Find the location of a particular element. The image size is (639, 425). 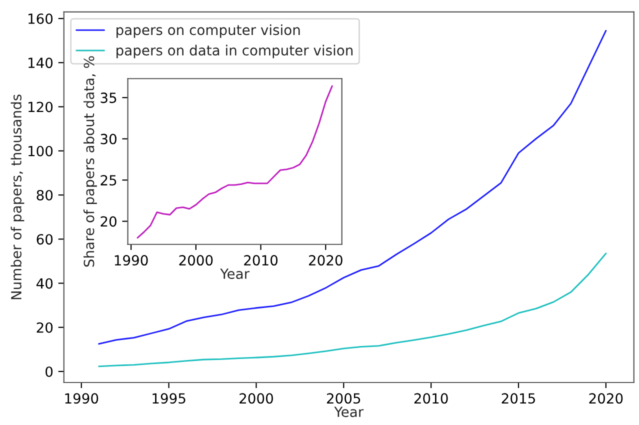

y-tick-label: 30 is located at coordinates (108, 139).